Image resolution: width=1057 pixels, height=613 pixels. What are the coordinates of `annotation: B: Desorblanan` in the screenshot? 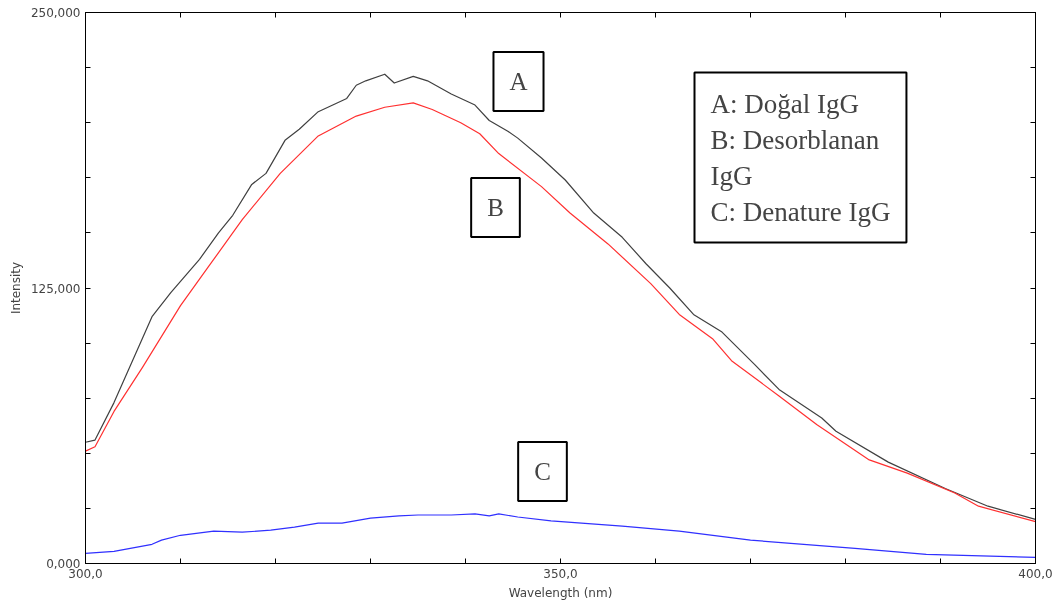 It's located at (795, 139).